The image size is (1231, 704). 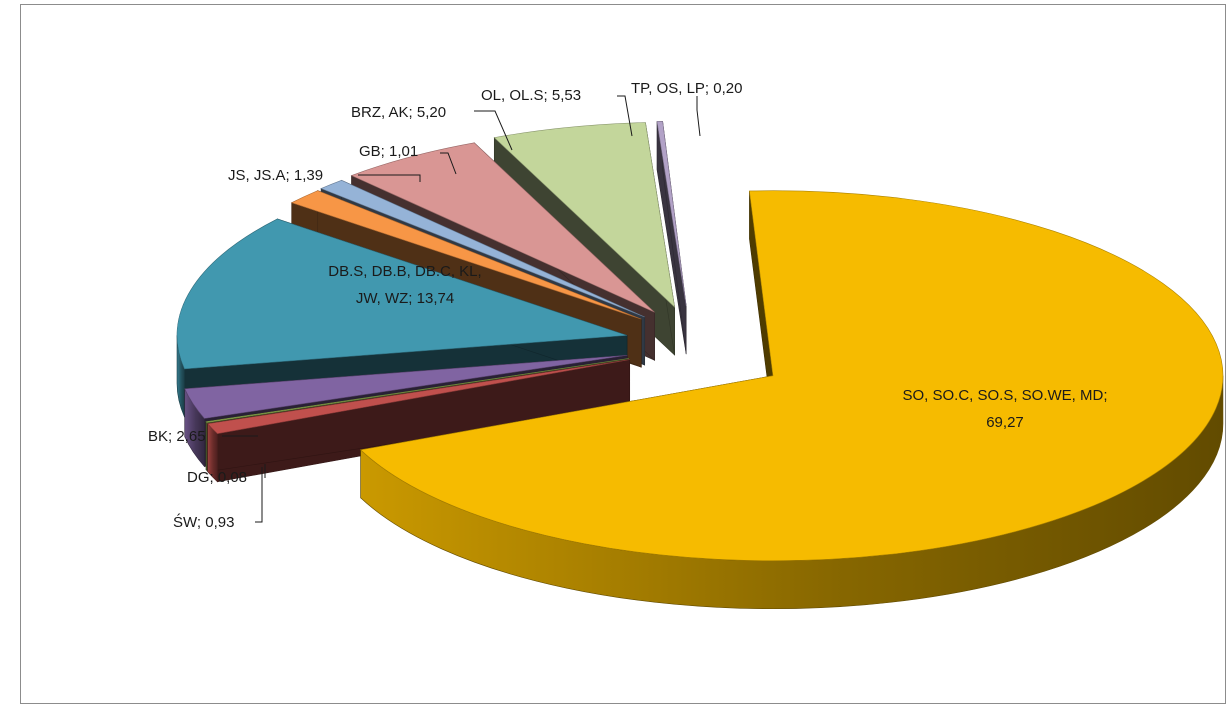 I want to click on data-label-gb: GB; 1,01, so click(x=388, y=151).